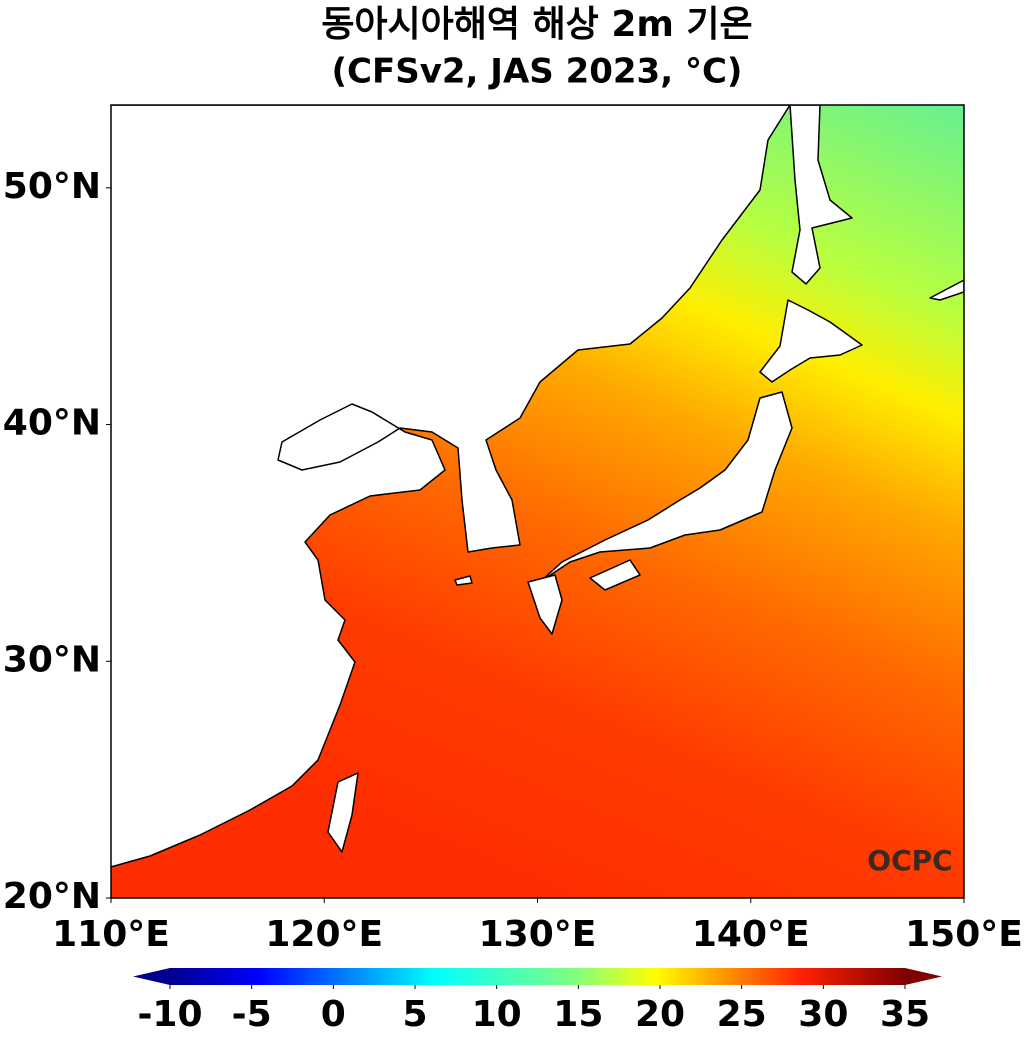 Image resolution: width=1025 pixels, height=1047 pixels. Describe the element at coordinates (823, 1014) in the screenshot. I see `colorbar-tick-label: 30` at that location.